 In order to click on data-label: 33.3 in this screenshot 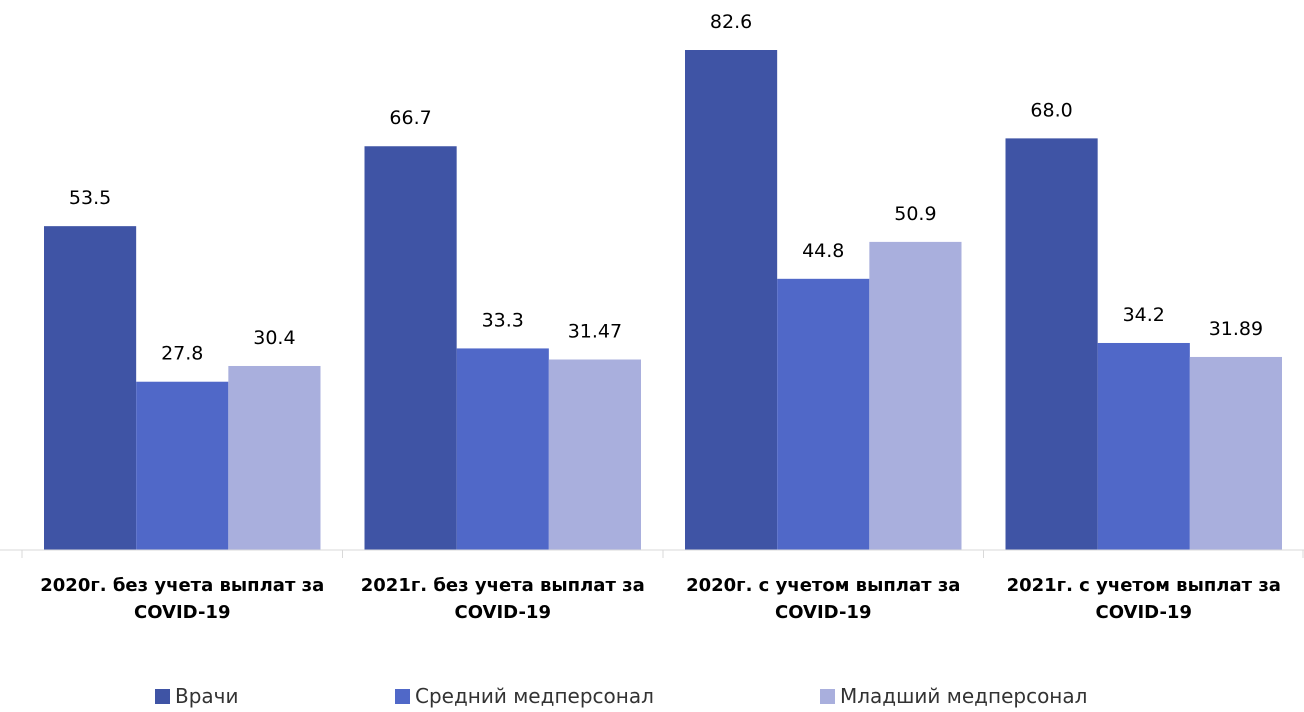, I will do `click(503, 320)`.